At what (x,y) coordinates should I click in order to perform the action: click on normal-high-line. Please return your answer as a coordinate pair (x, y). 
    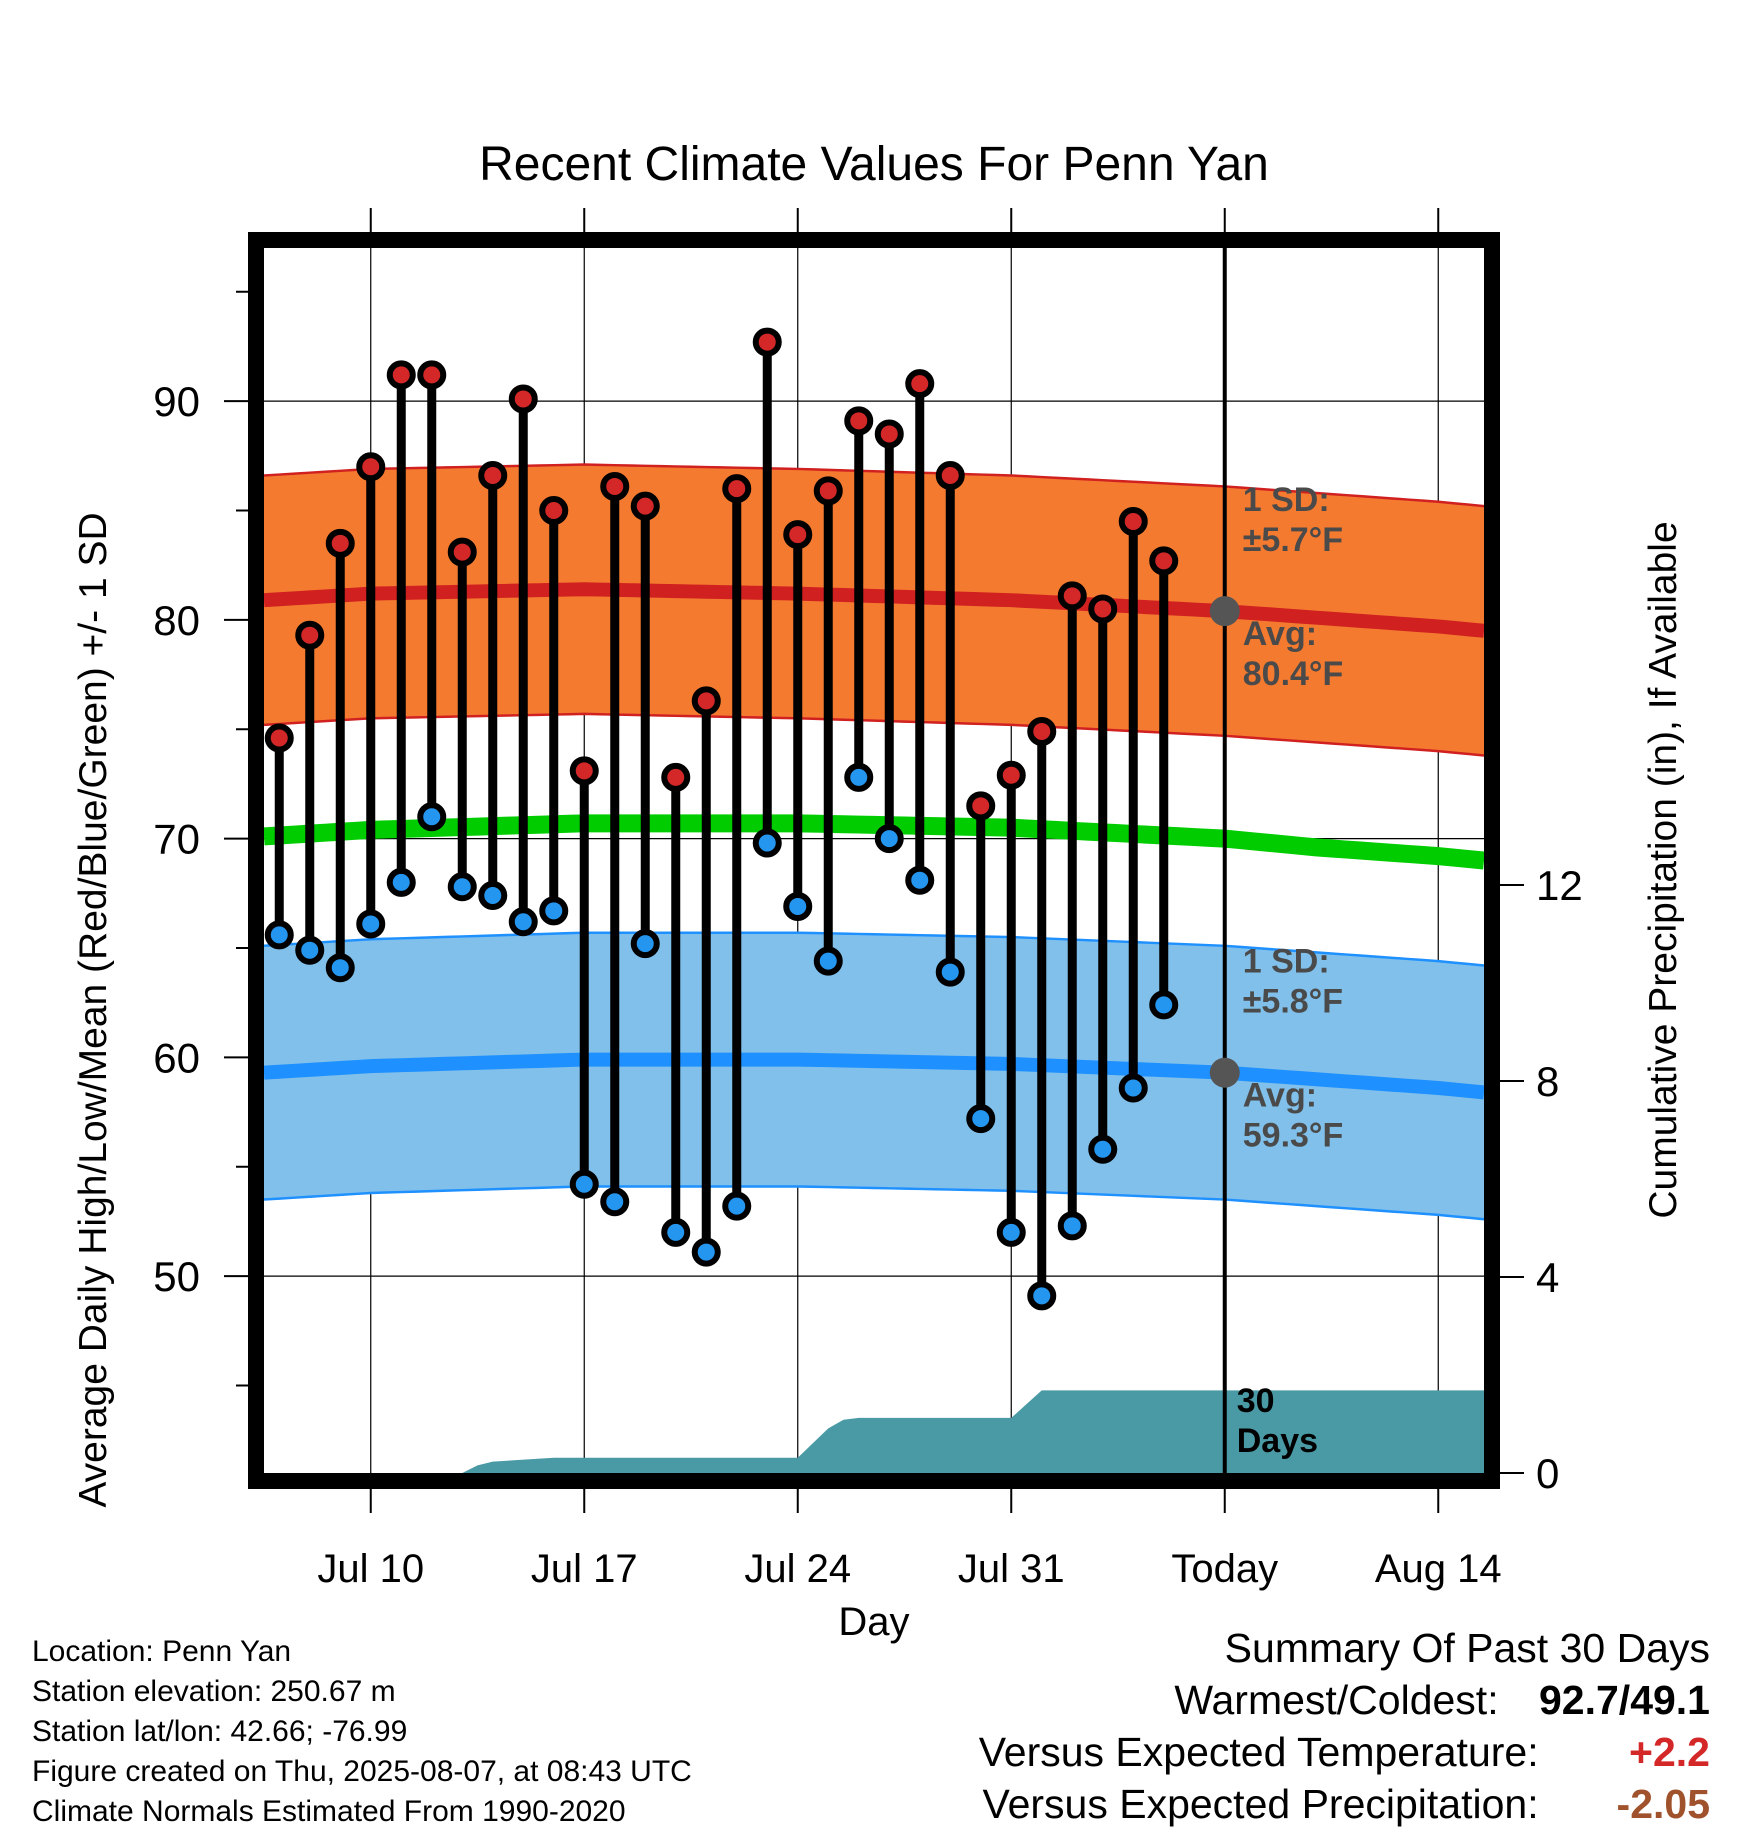
    Looking at the image, I should click on (874, 610).